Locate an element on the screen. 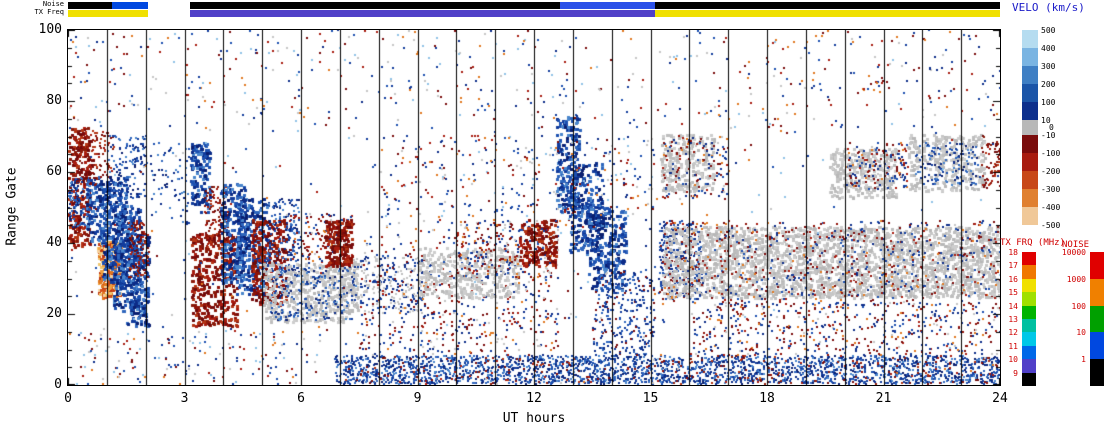  y-tick-label: 100 is located at coordinates (50, 29).